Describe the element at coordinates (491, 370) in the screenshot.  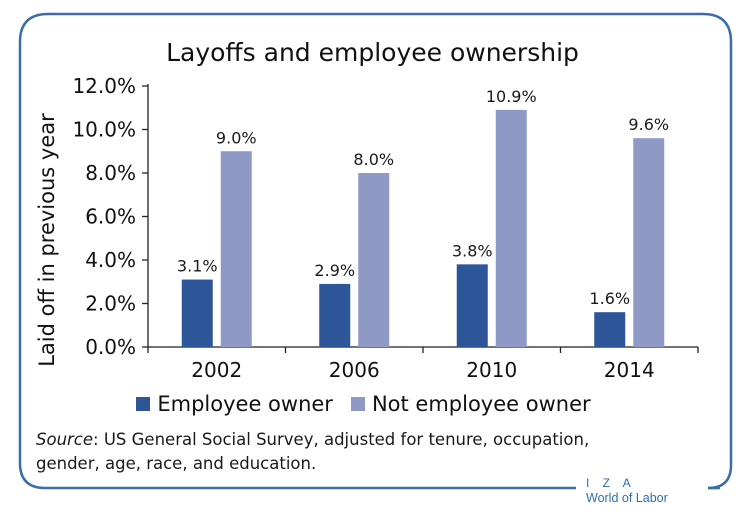
I see `x-tick-label: 2010` at that location.